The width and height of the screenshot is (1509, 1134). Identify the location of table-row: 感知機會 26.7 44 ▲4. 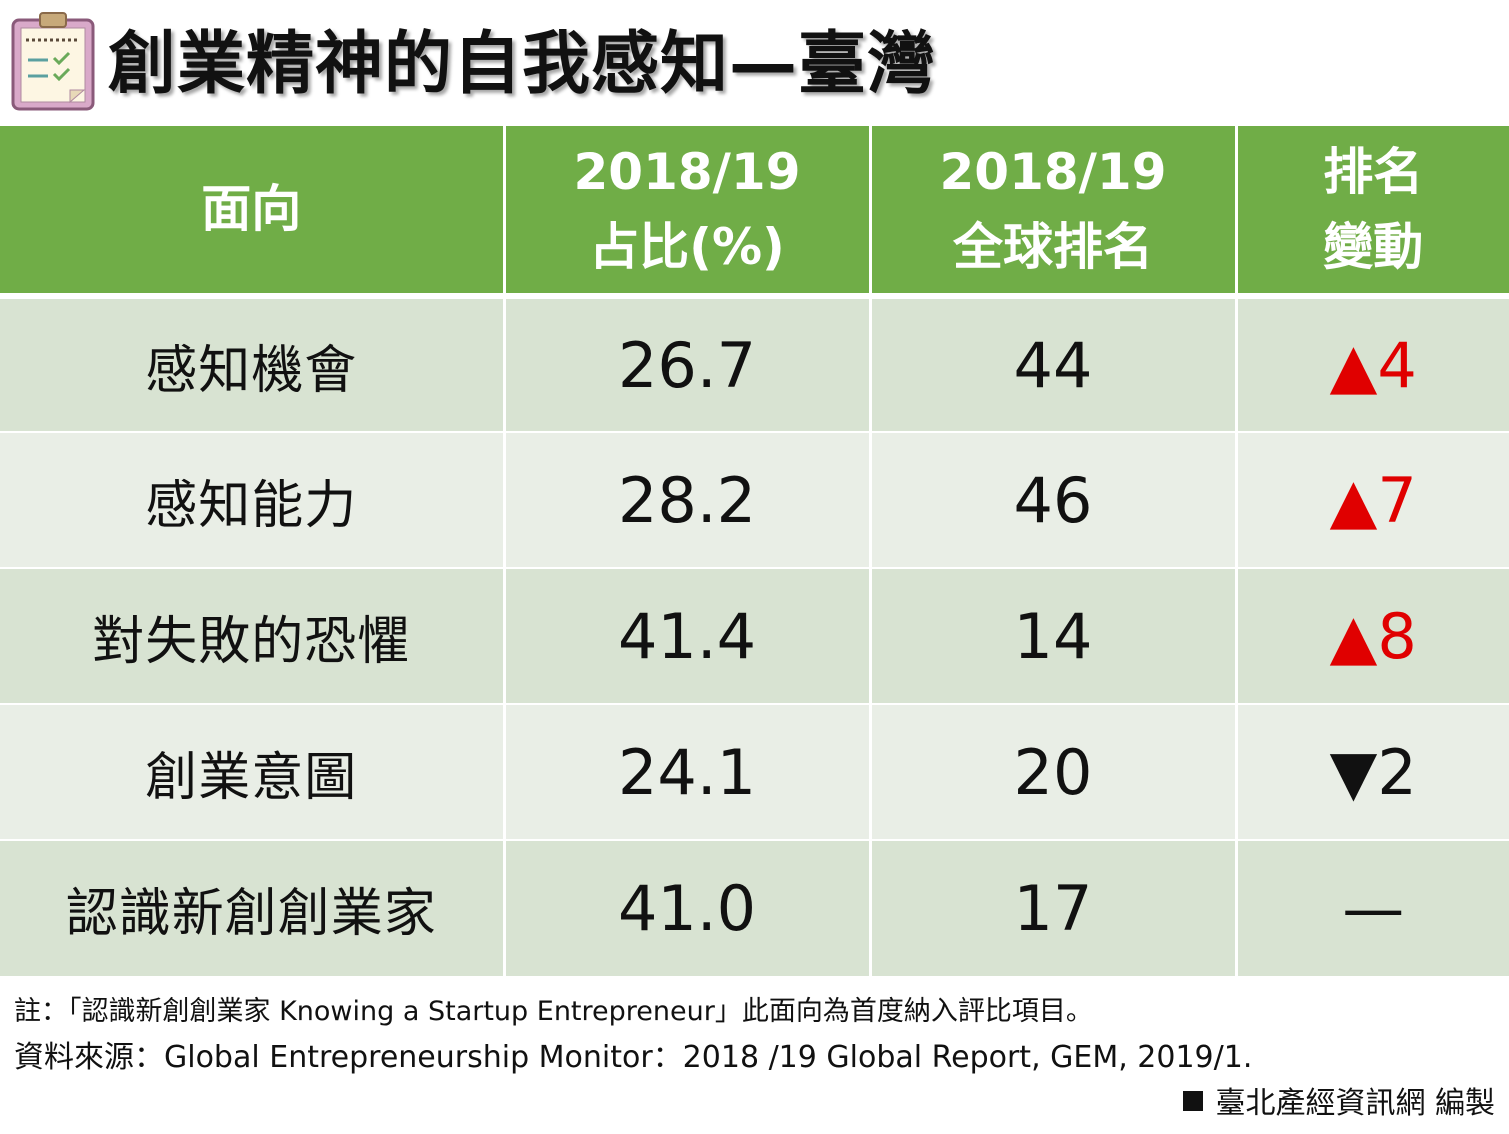
(754, 364).